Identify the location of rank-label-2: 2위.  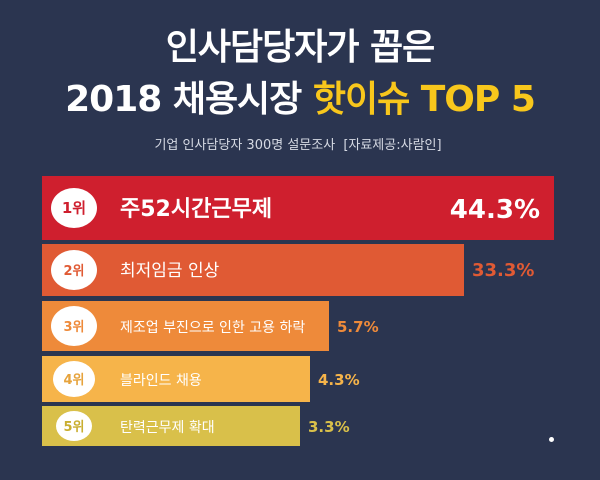
(73, 271).